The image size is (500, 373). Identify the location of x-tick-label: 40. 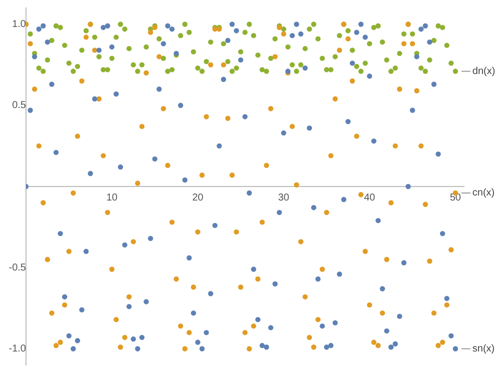
(370, 198).